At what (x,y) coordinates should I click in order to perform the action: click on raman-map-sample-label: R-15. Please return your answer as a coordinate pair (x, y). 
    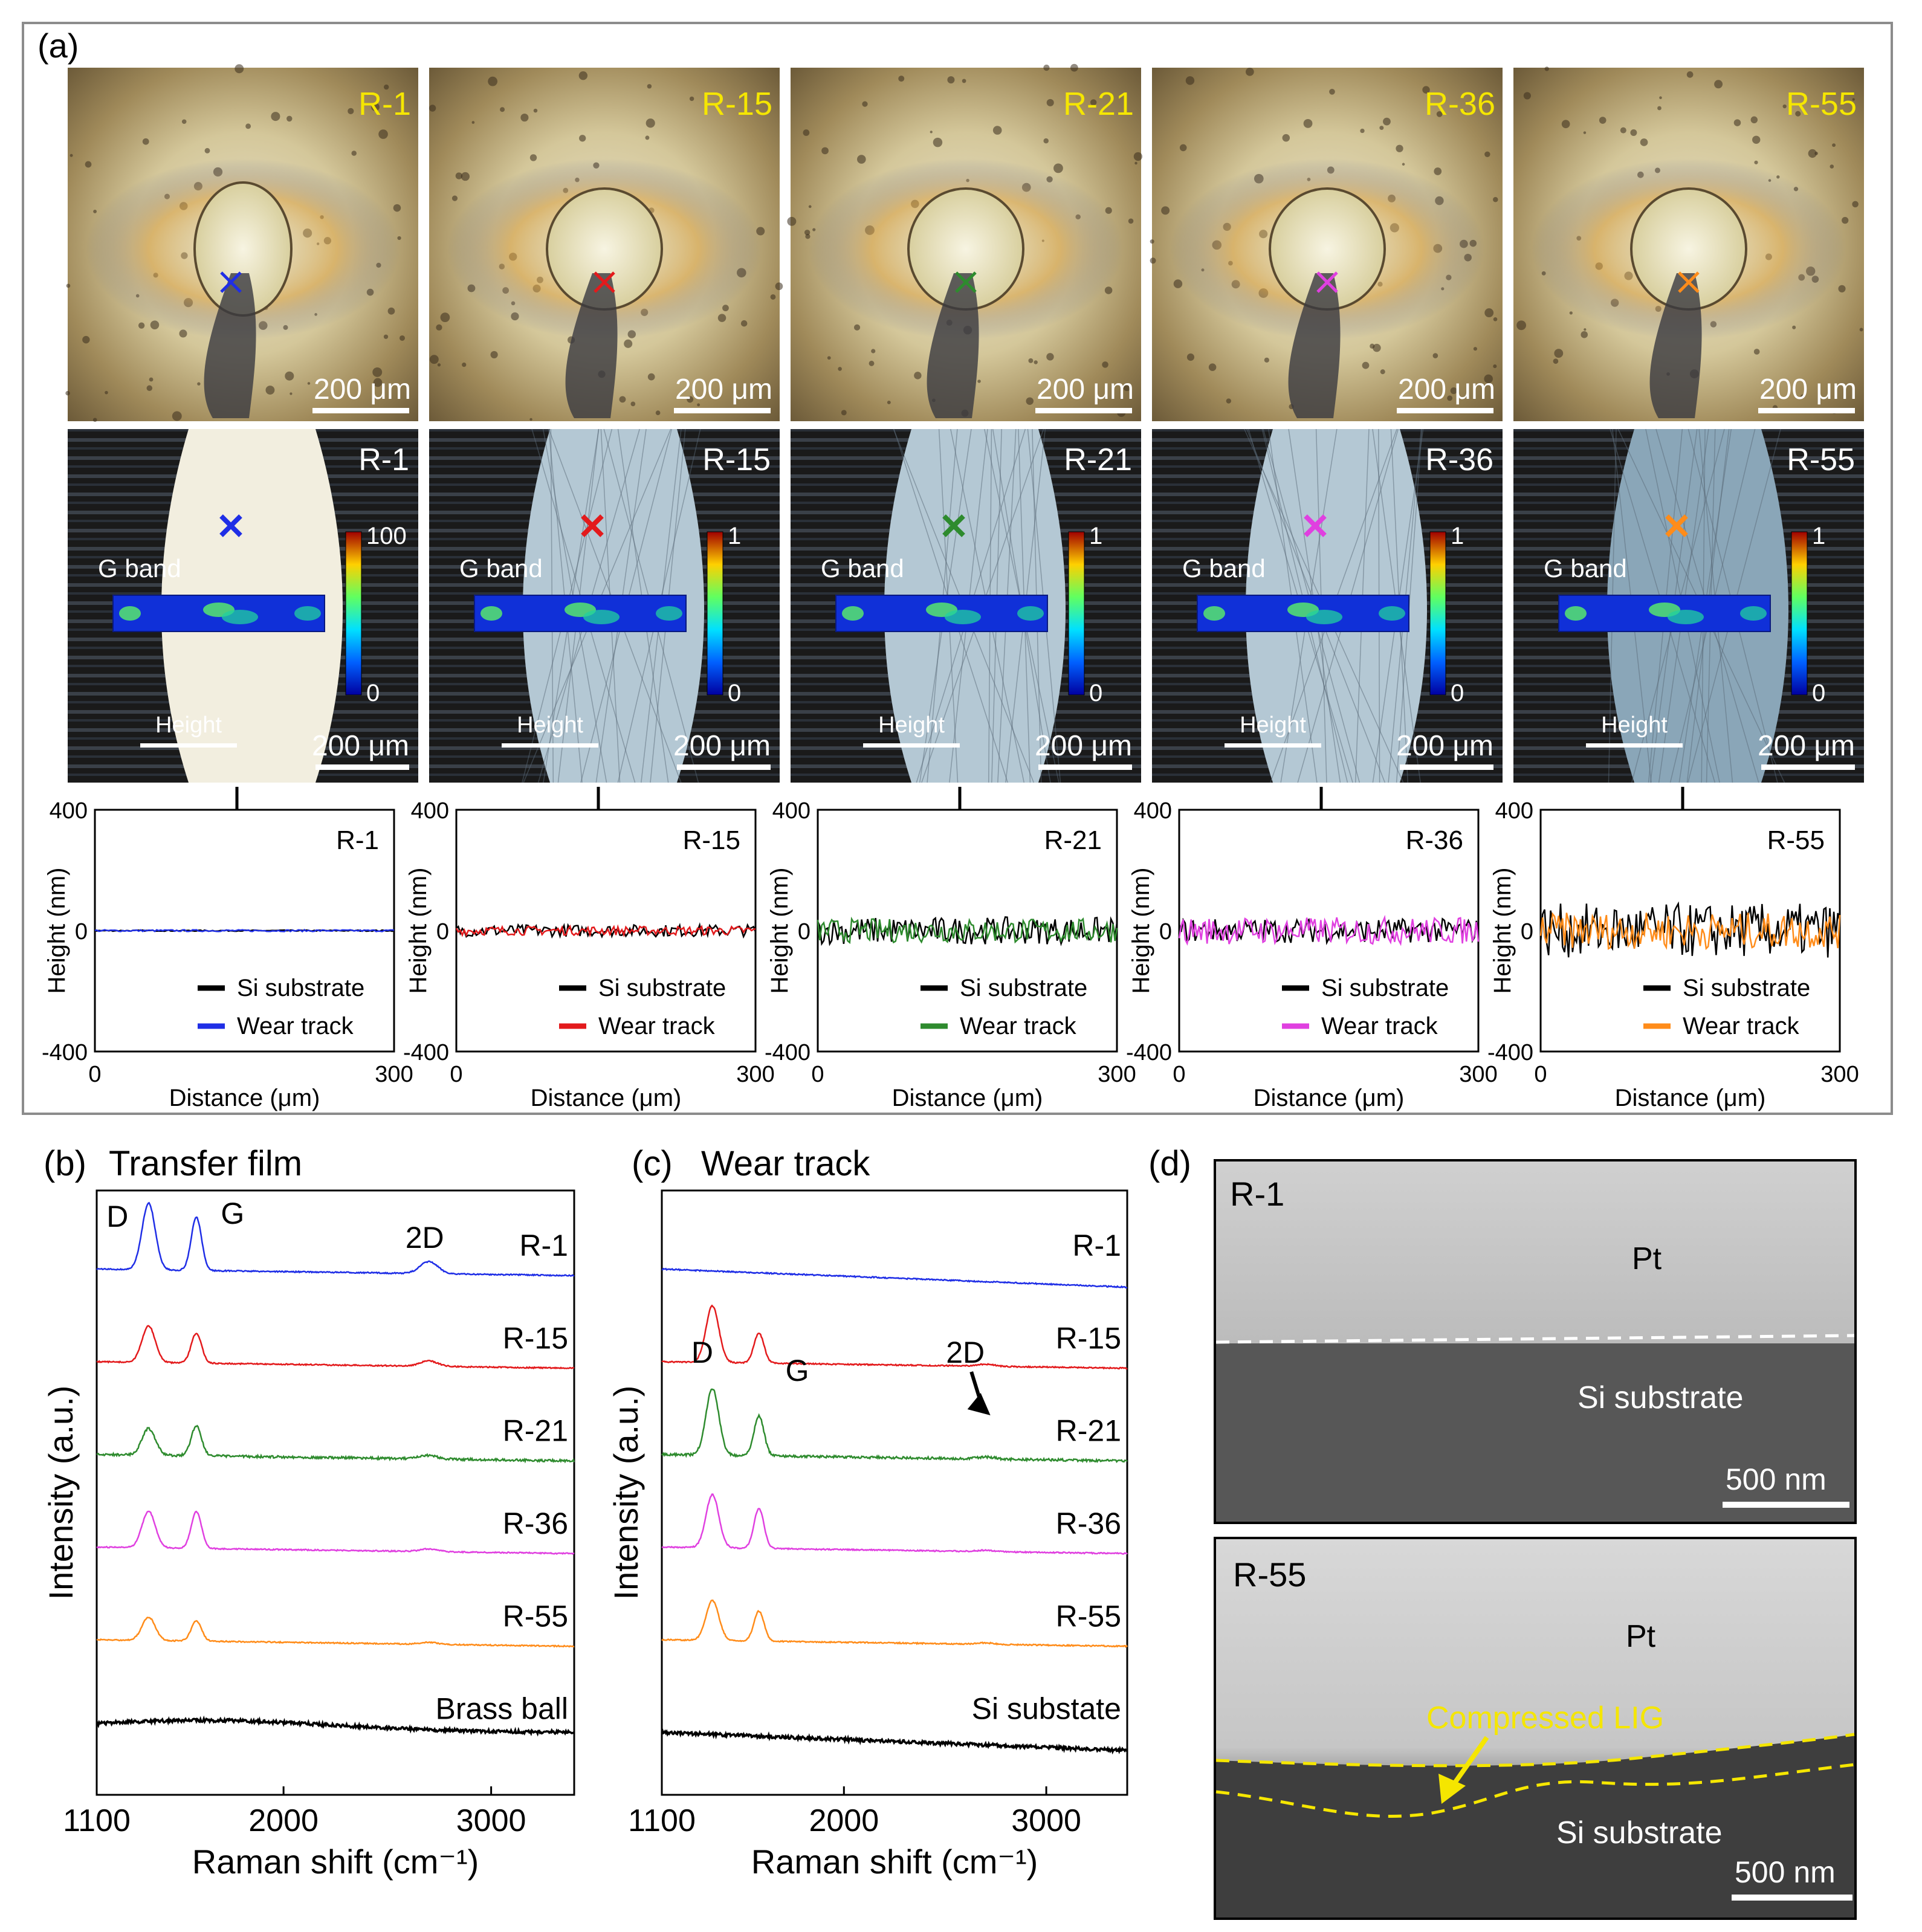
    Looking at the image, I should click on (736, 459).